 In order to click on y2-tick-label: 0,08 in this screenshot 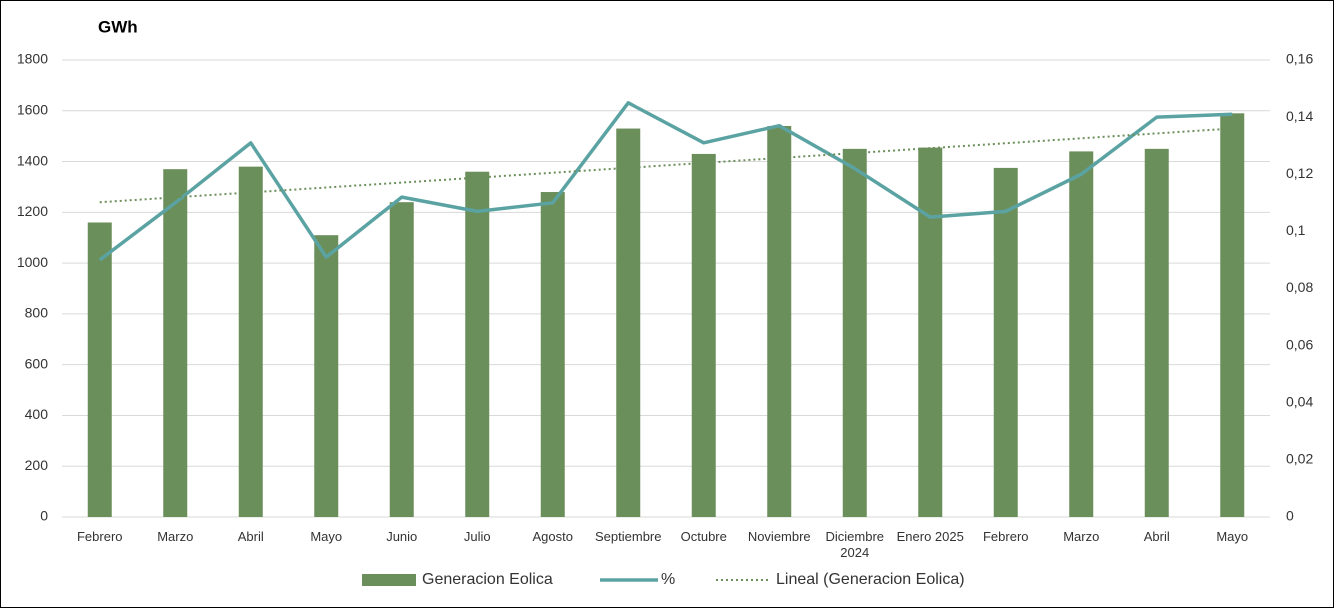, I will do `click(1299, 287)`.